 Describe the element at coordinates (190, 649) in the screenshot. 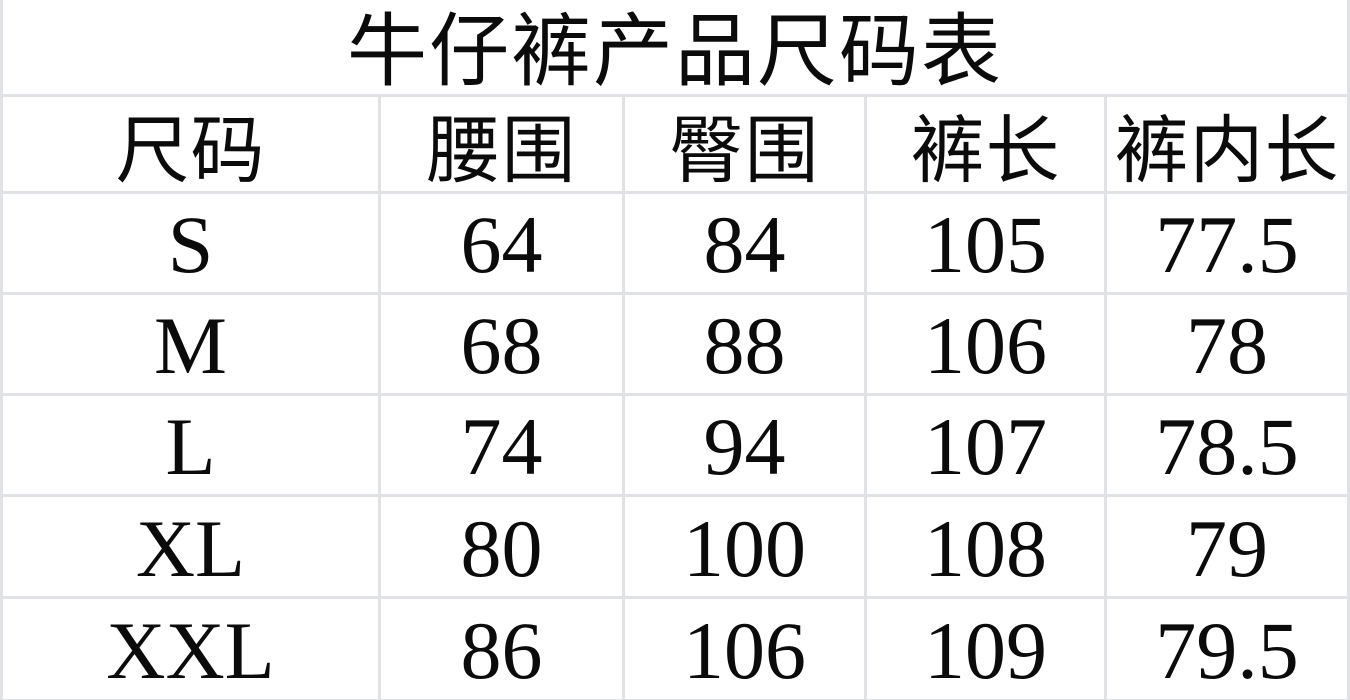

I see `cell-size-xxl: XXL` at that location.